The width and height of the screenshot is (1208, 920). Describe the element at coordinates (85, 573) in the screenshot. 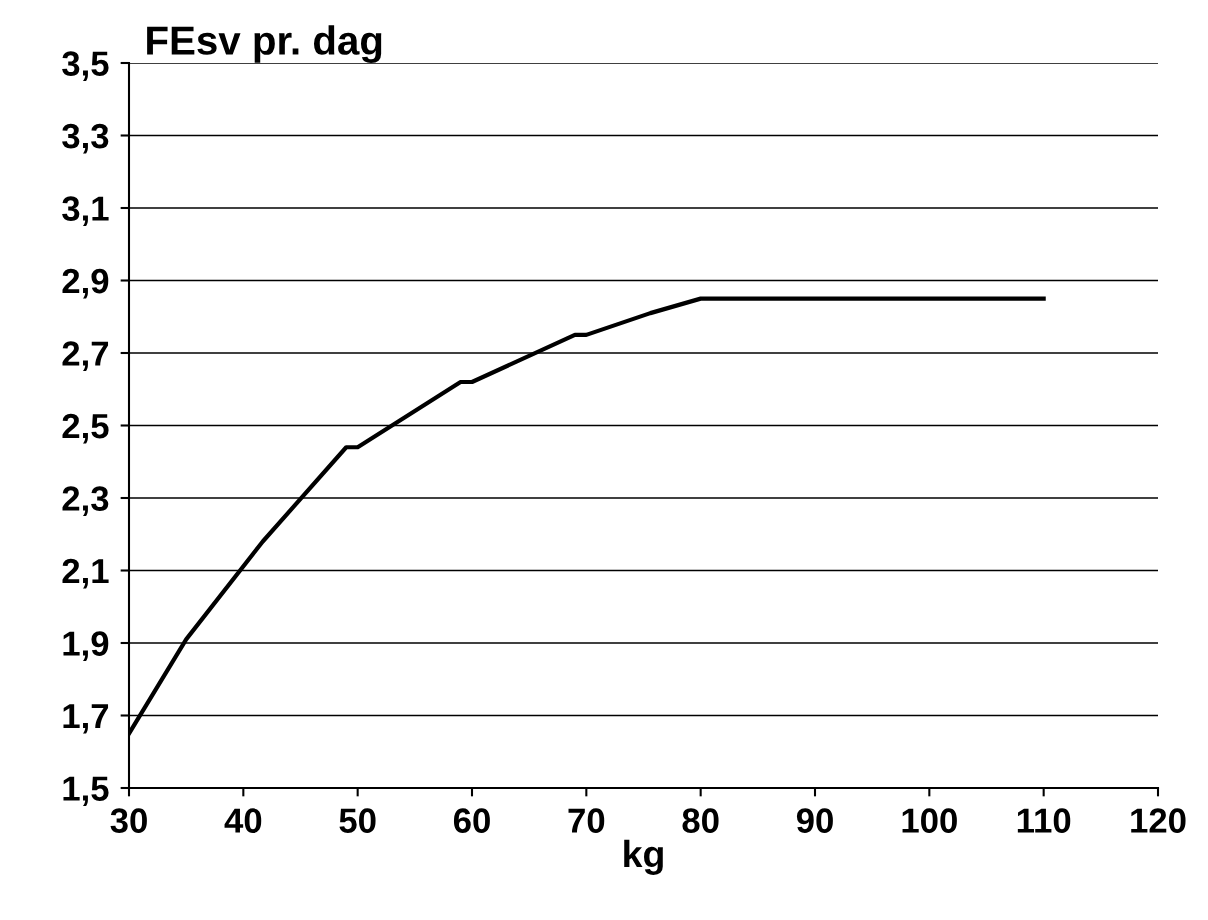

I see `y-tick-label: 2,1` at that location.